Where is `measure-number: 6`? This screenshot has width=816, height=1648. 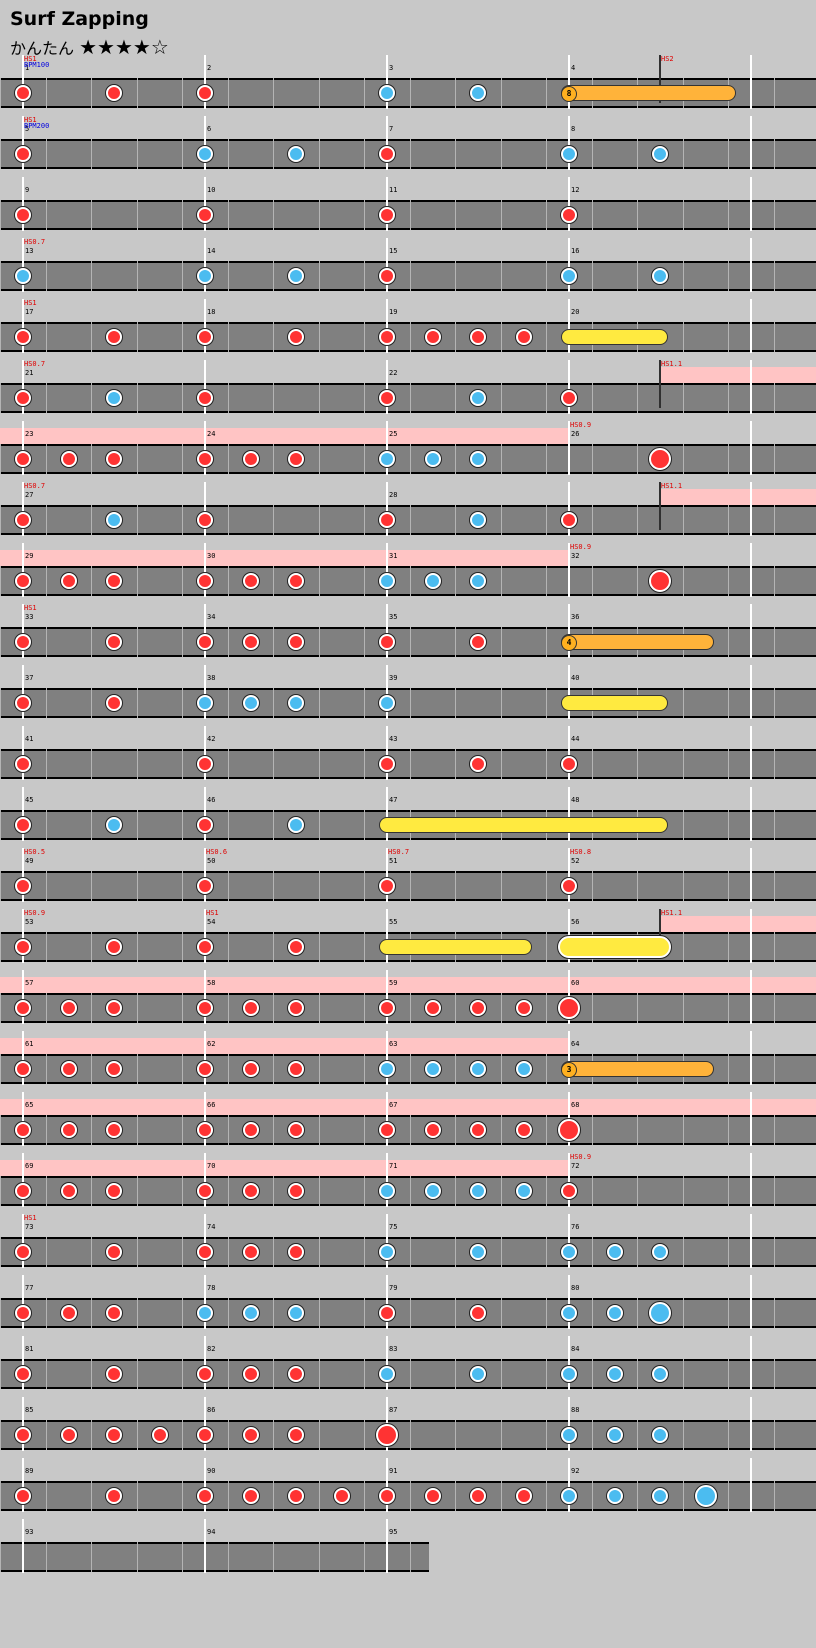
measure-number: 6 is located at coordinates (209, 129).